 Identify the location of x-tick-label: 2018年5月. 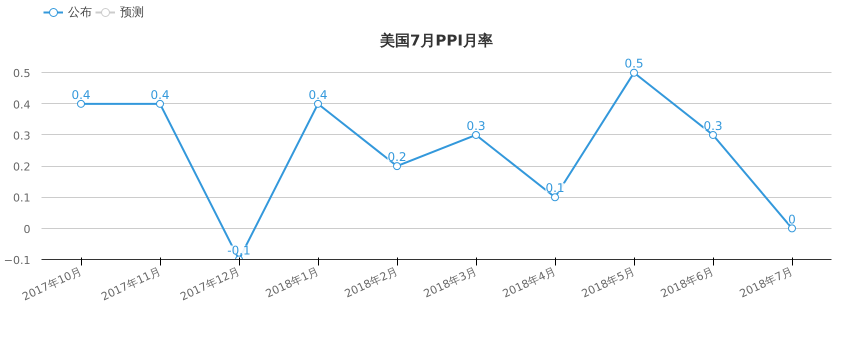
(608, 282).